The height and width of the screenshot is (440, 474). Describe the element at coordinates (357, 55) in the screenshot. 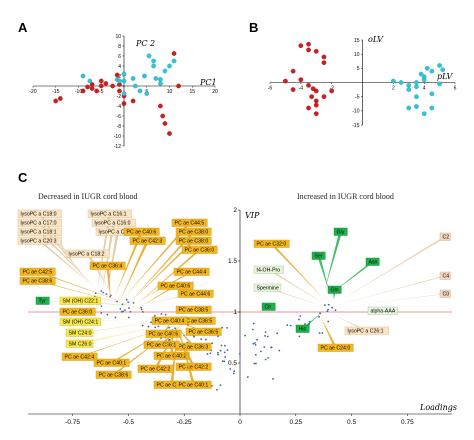

I see `y-tick-label: 10` at that location.